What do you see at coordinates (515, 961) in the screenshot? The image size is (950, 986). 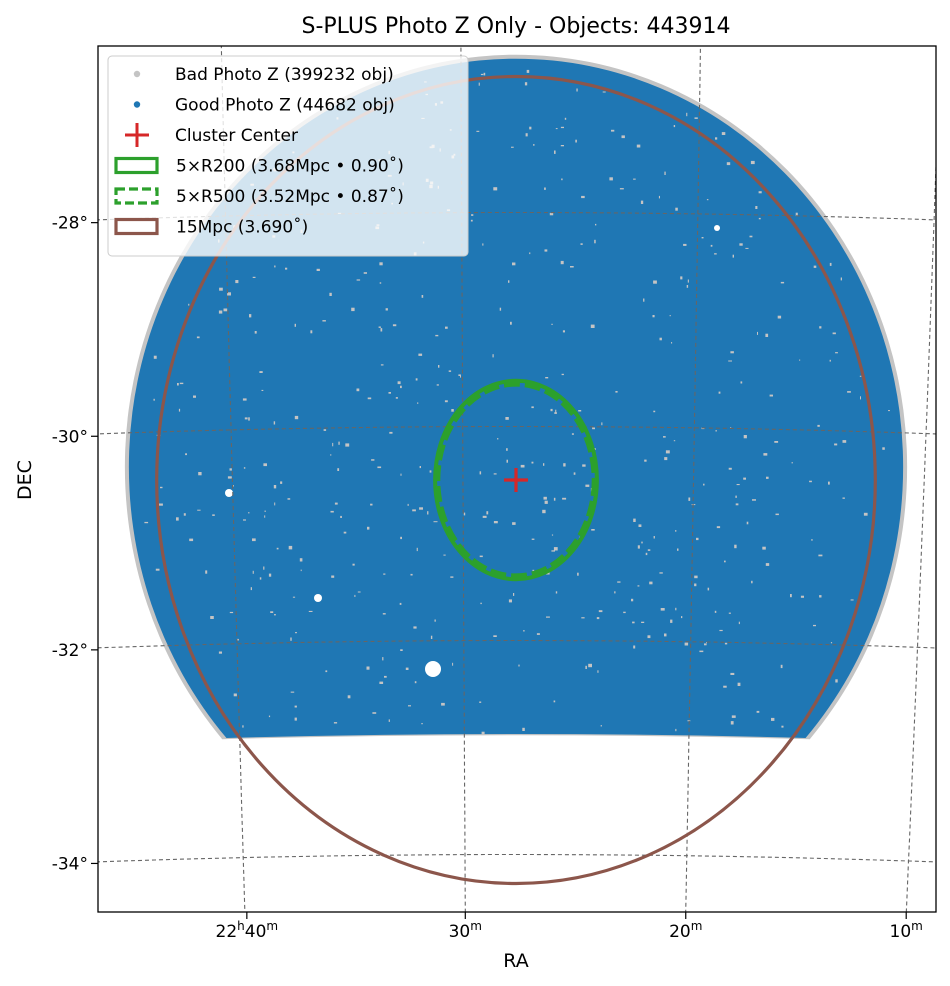 I see `x-axis-label: RA` at bounding box center [515, 961].